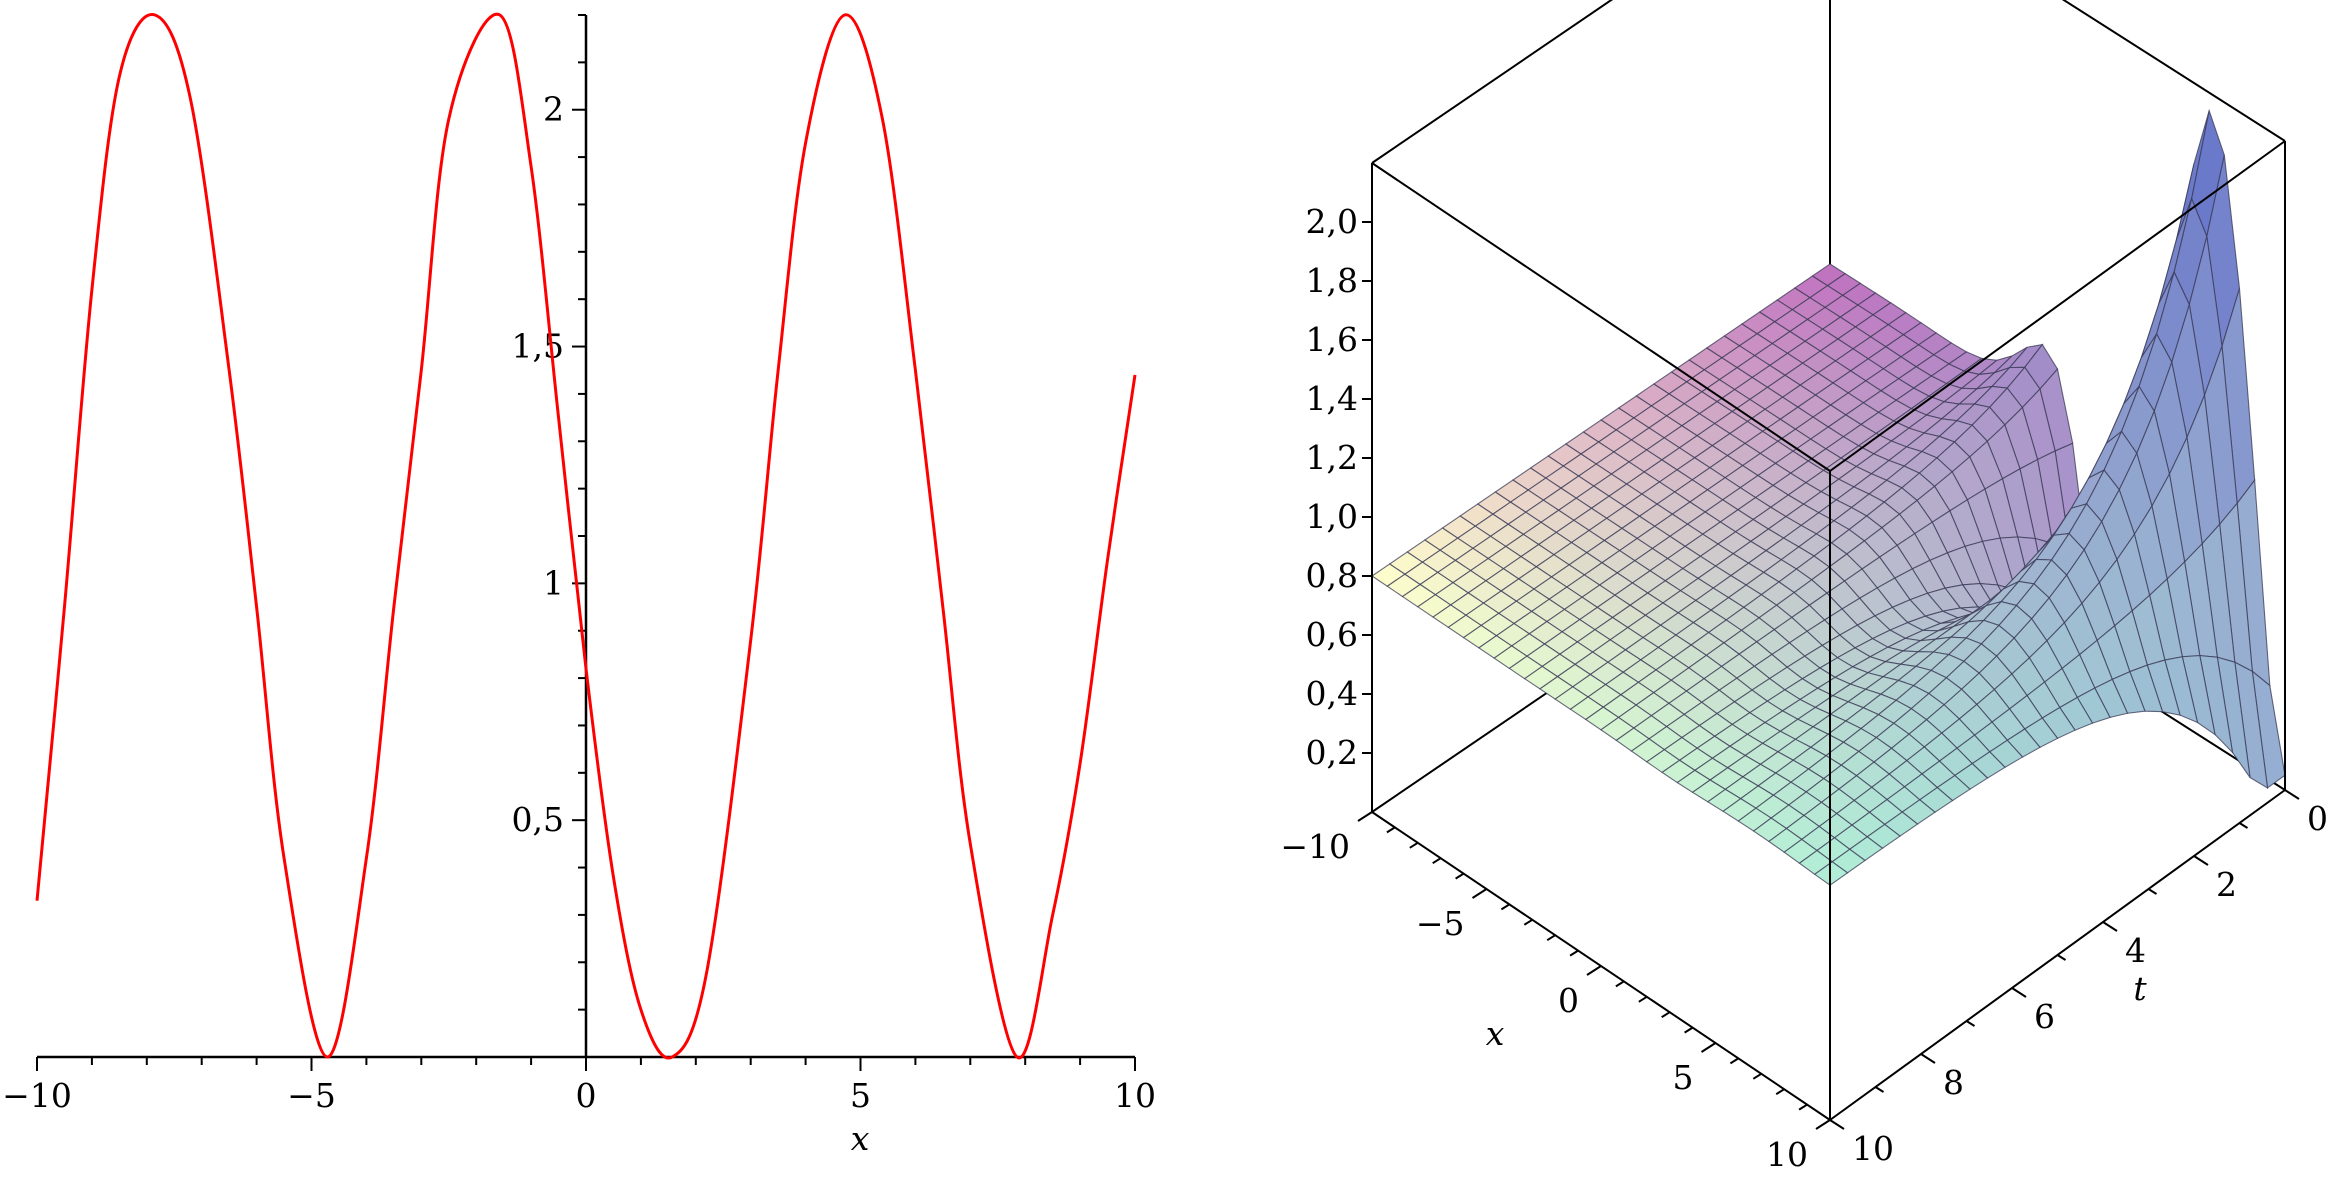  Describe the element at coordinates (1953, 1082) in the screenshot. I see `surface-t-tick-label: 8` at that location.